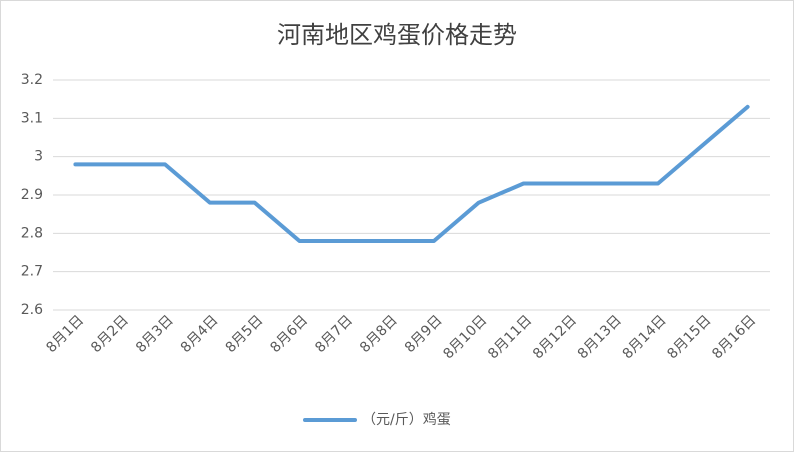  What do you see at coordinates (32, 80) in the screenshot?
I see `y-tick-label: 3.2` at bounding box center [32, 80].